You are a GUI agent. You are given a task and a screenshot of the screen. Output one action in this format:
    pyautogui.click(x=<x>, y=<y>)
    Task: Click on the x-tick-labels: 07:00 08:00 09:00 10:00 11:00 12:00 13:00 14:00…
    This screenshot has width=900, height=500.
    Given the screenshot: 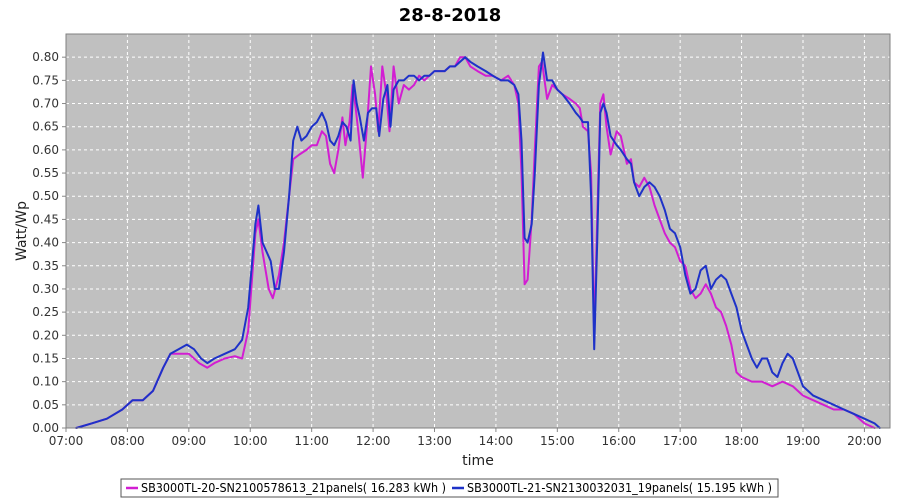 What is the action you would take?
    pyautogui.click(x=465, y=441)
    